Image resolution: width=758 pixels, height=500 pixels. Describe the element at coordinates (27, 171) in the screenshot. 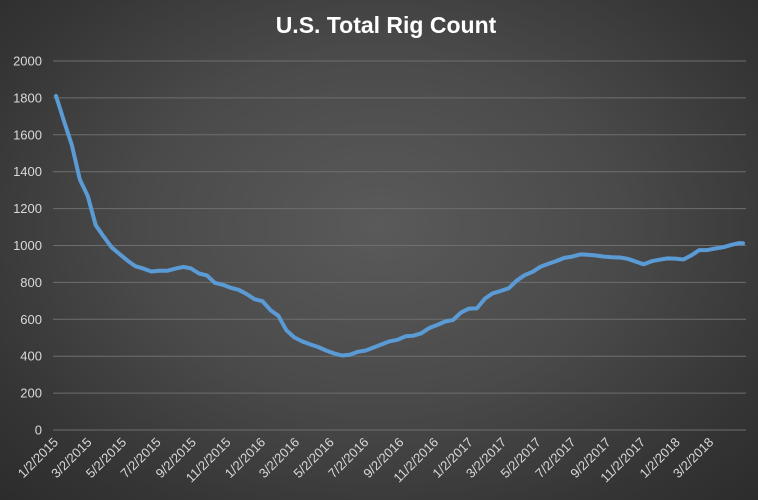

I see `y-tick-label: 1400` at that location.